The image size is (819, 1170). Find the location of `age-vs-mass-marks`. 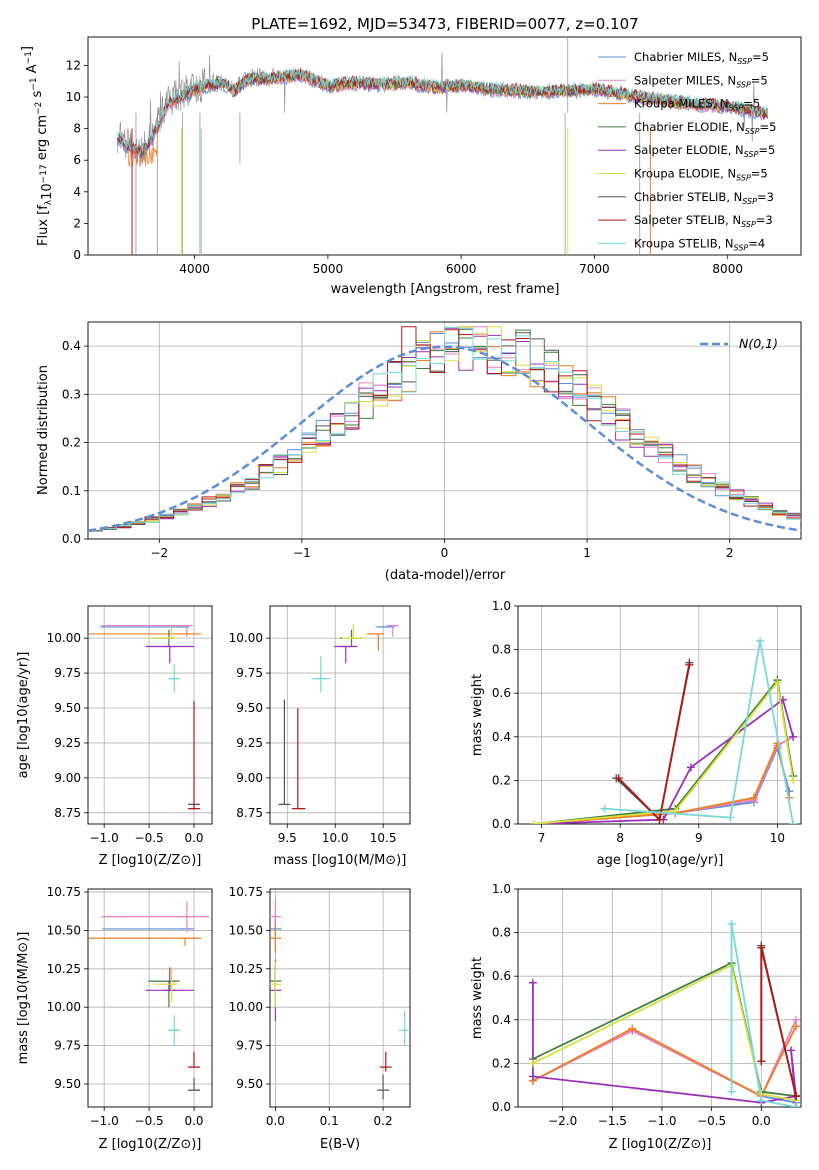

age-vs-mass-marks is located at coordinates (338, 717).